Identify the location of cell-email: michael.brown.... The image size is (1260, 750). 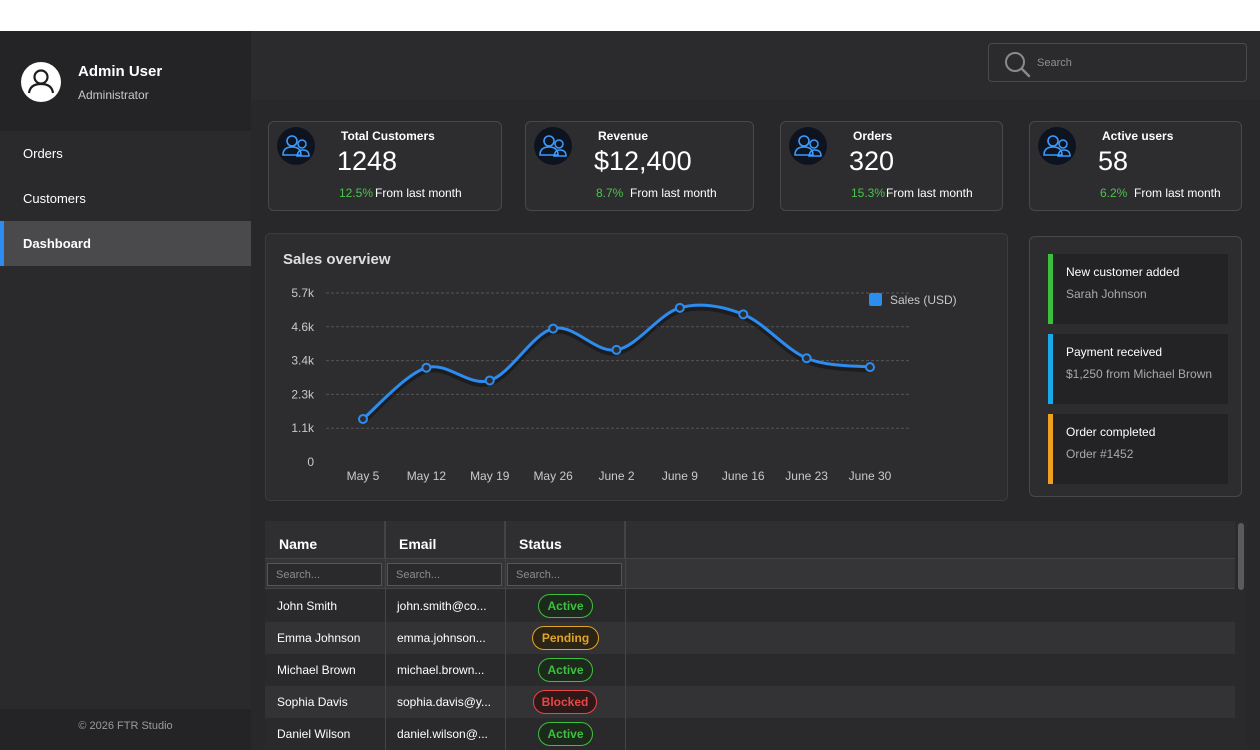
(441, 670).